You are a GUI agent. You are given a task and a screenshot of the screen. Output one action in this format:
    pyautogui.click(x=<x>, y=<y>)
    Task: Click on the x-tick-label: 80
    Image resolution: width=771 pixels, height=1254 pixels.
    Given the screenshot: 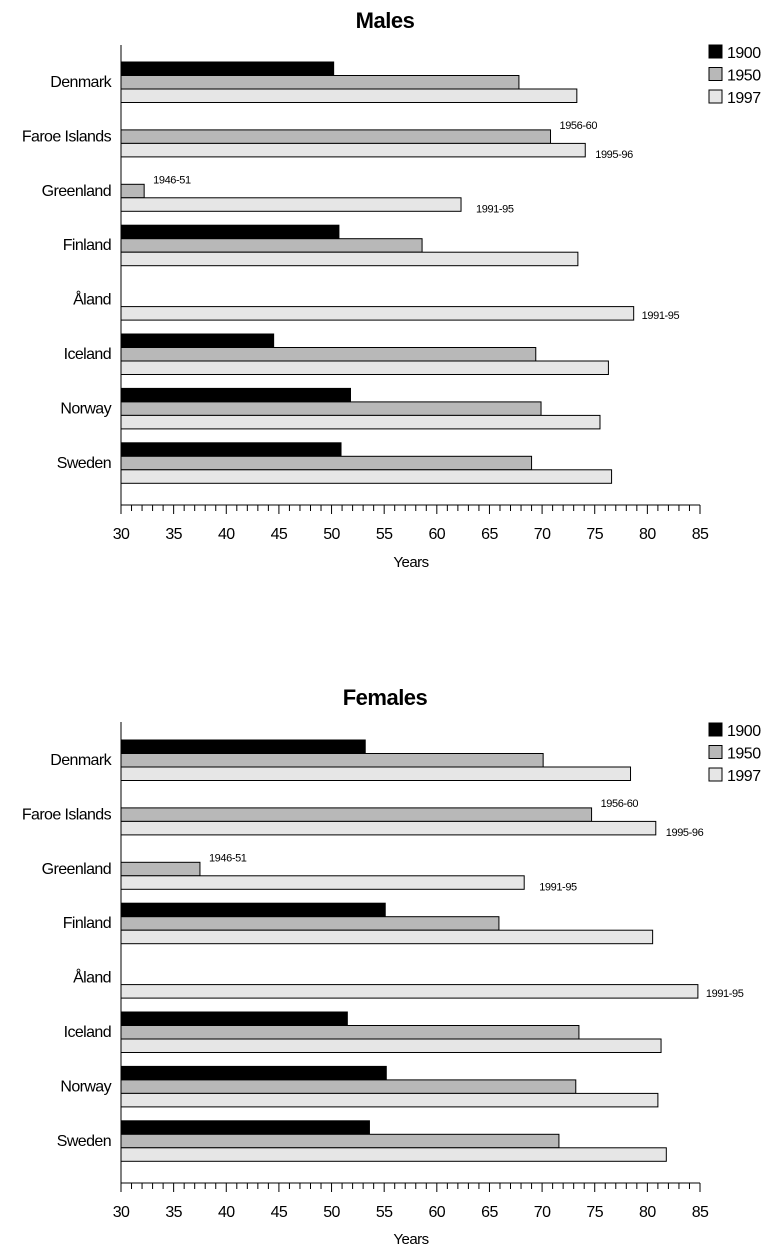 What is the action you would take?
    pyautogui.click(x=647, y=534)
    